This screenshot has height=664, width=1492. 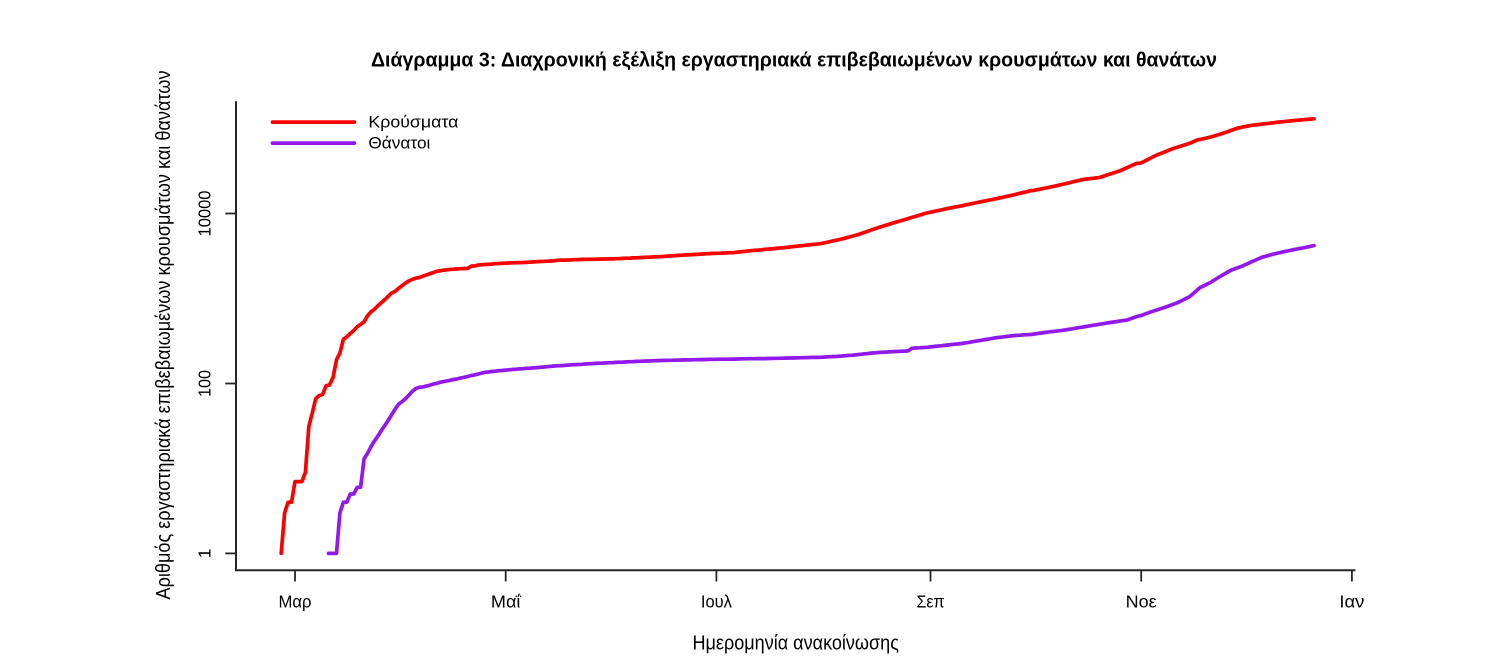 I want to click on svg-text: 10000, so click(x=205, y=213).